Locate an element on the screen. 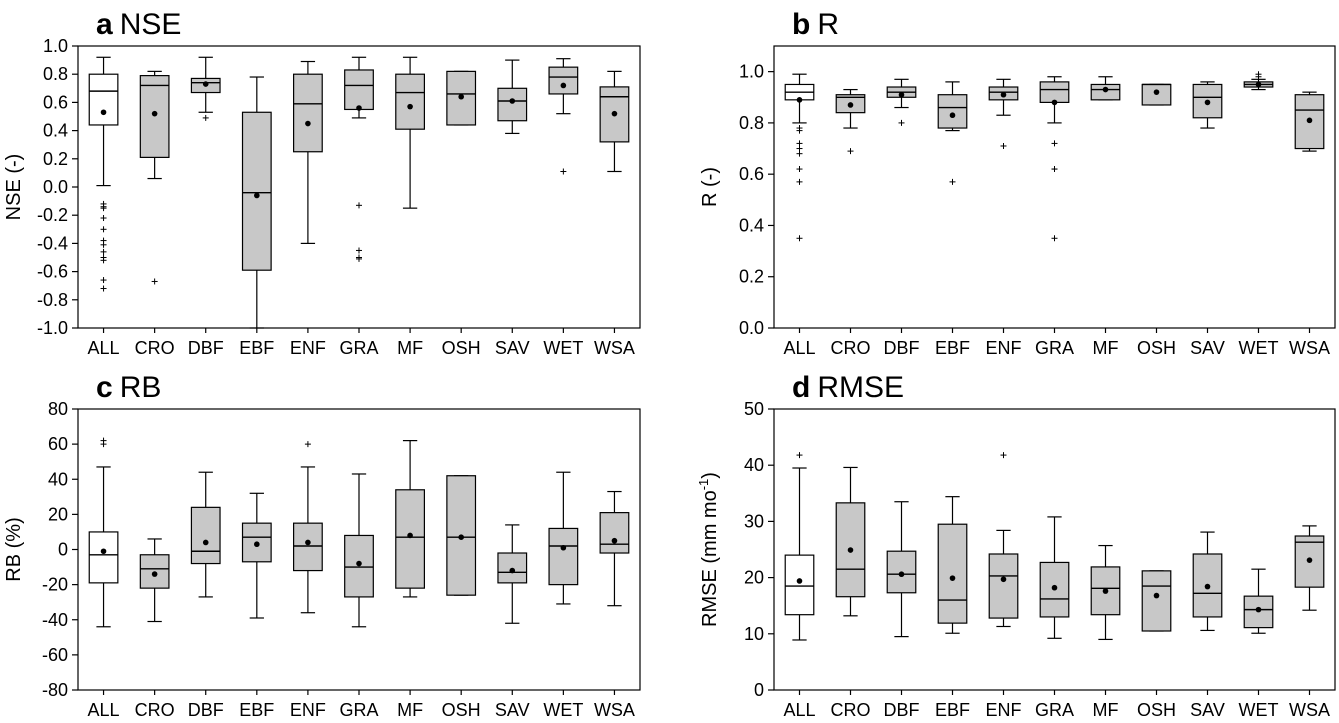  panel-title: a NSE is located at coordinates (138, 24).